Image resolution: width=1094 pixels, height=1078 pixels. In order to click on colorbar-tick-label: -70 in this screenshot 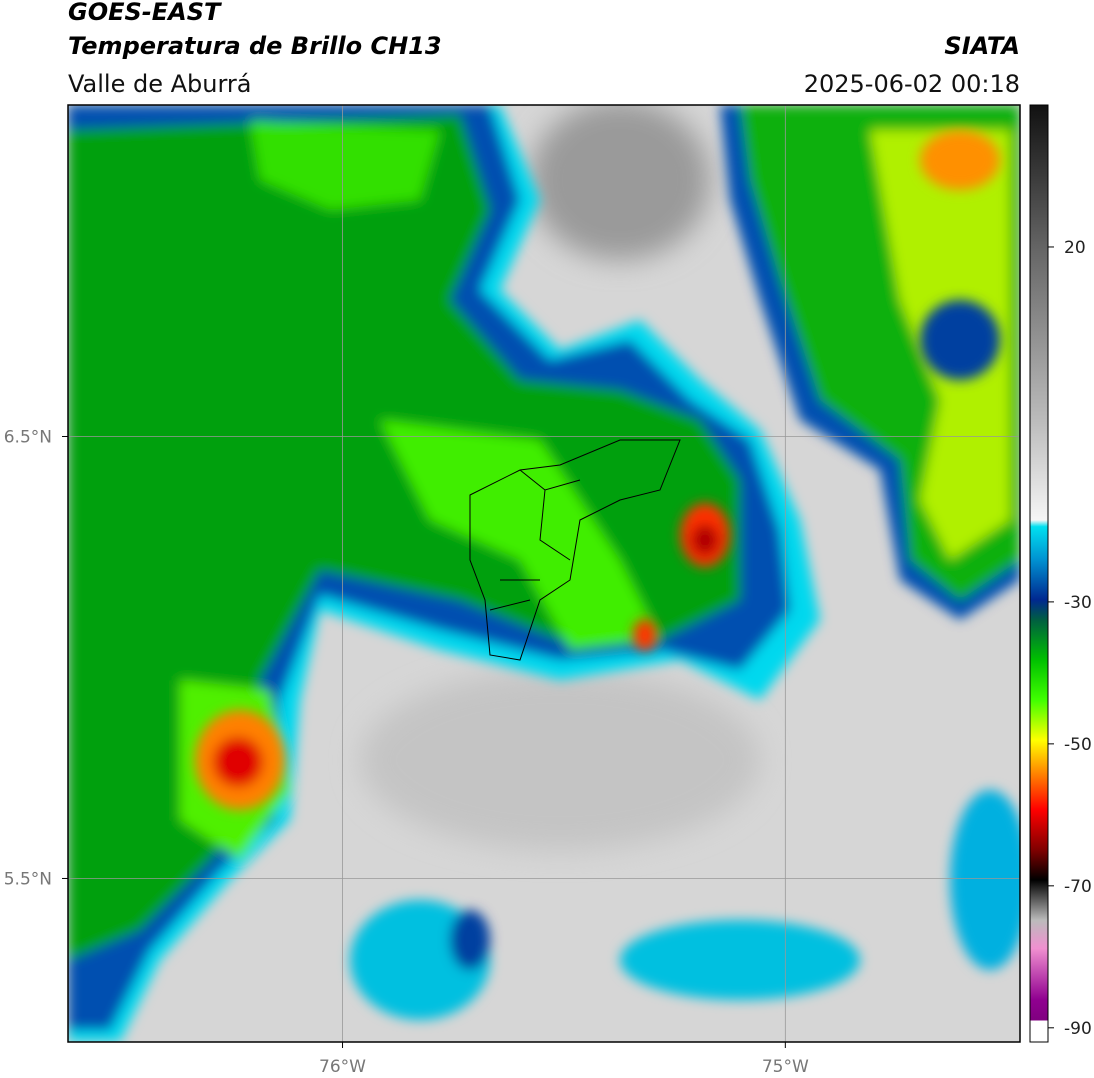, I will do `click(1078, 887)`.